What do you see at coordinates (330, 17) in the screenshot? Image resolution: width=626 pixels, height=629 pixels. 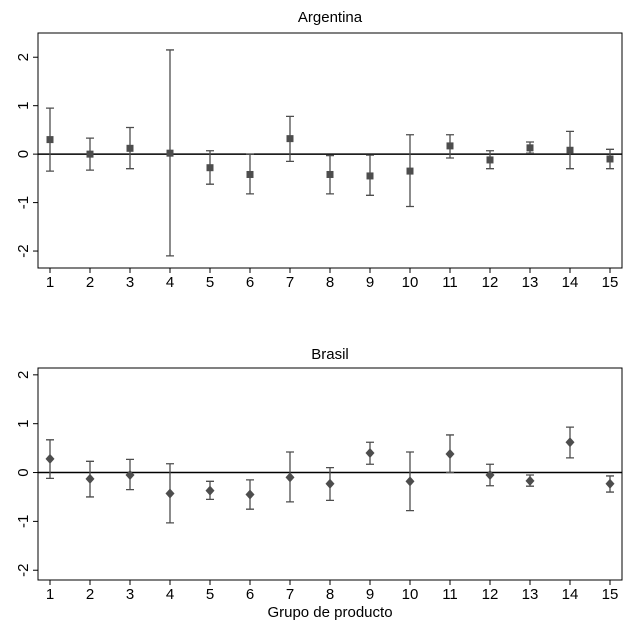 I see `chart-title: Argentina` at bounding box center [330, 17].